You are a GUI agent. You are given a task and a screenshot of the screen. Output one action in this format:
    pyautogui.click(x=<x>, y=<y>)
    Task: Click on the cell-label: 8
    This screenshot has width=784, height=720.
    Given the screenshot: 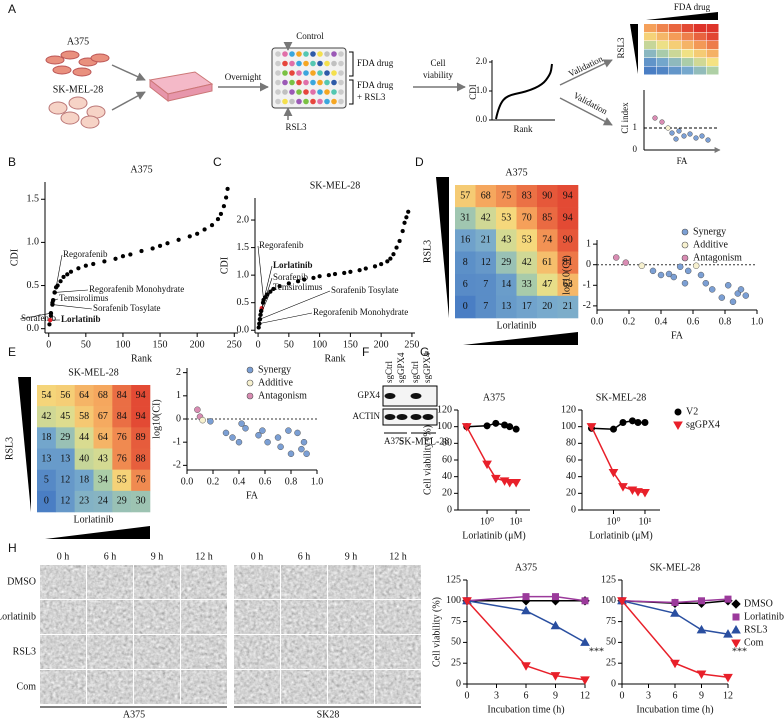 What is the action you would take?
    pyautogui.click(x=465, y=262)
    